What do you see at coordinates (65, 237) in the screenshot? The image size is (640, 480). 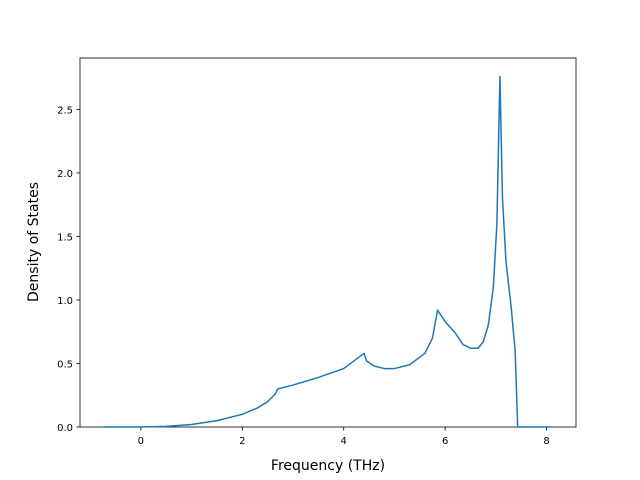 I see `y-tick-label: 1.5` at bounding box center [65, 237].